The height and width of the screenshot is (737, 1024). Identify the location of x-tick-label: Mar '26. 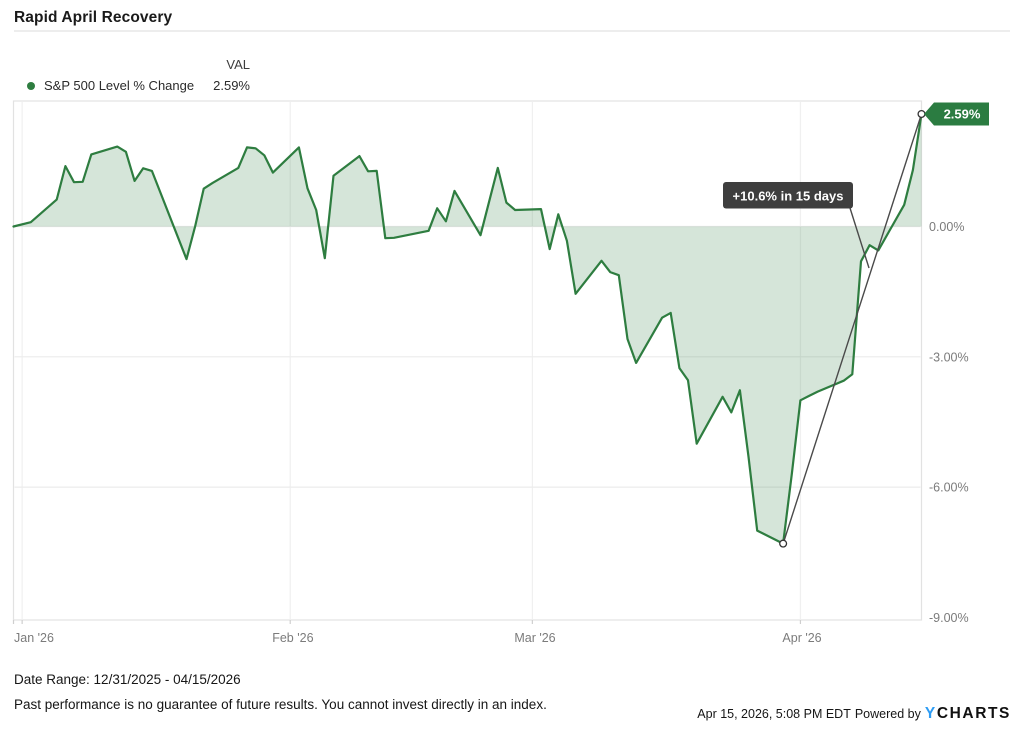
(534, 638).